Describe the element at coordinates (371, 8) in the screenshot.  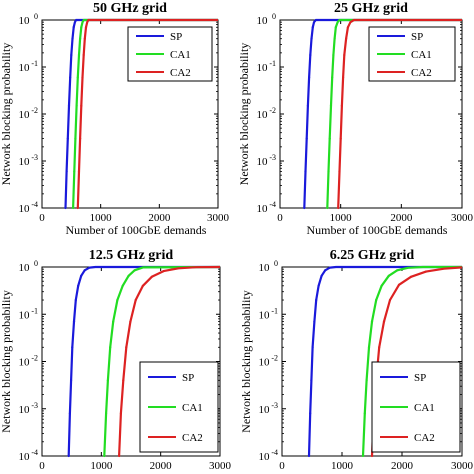
I see `panel-title: 25 GHz grid` at that location.